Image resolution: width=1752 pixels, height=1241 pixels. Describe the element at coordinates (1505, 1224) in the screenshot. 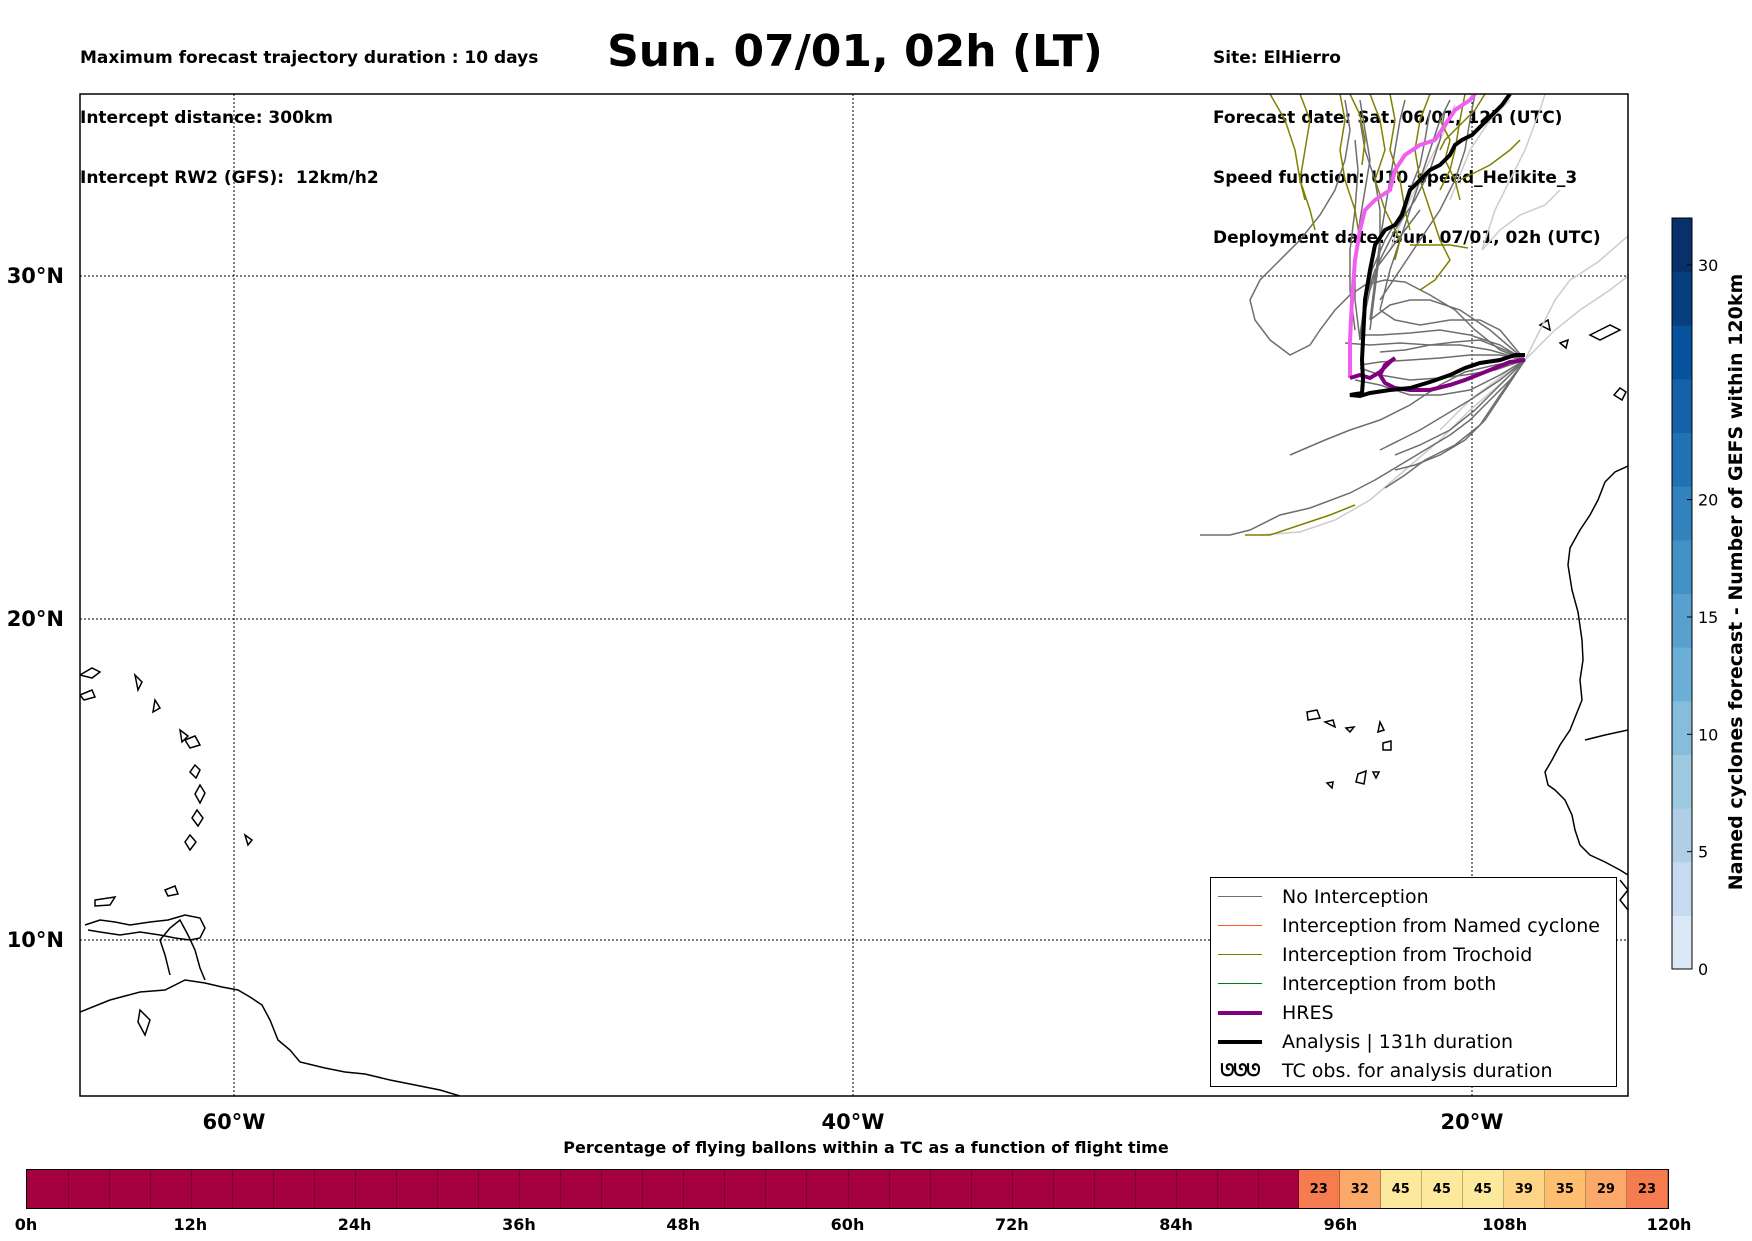

I see `pct-bar-tick-label: 108h` at that location.